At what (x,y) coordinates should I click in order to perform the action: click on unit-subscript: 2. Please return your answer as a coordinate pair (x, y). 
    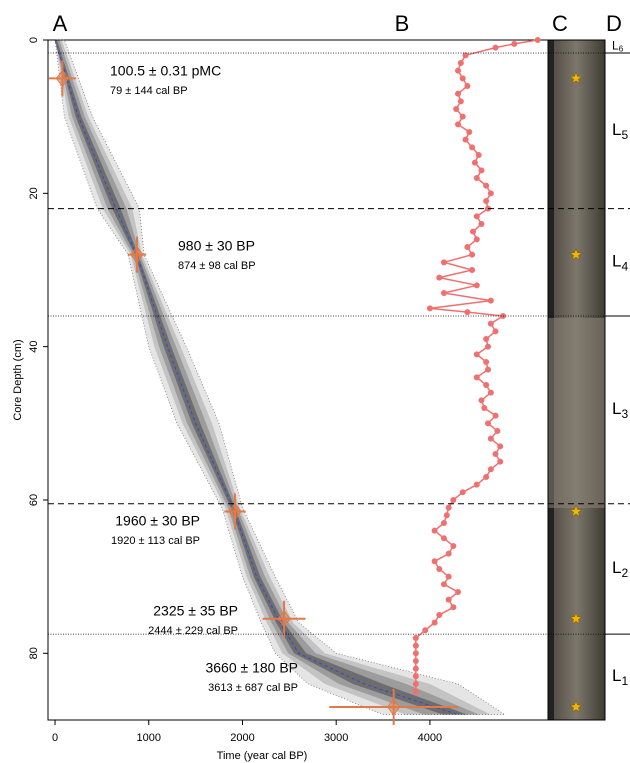
    Looking at the image, I should click on (624, 573).